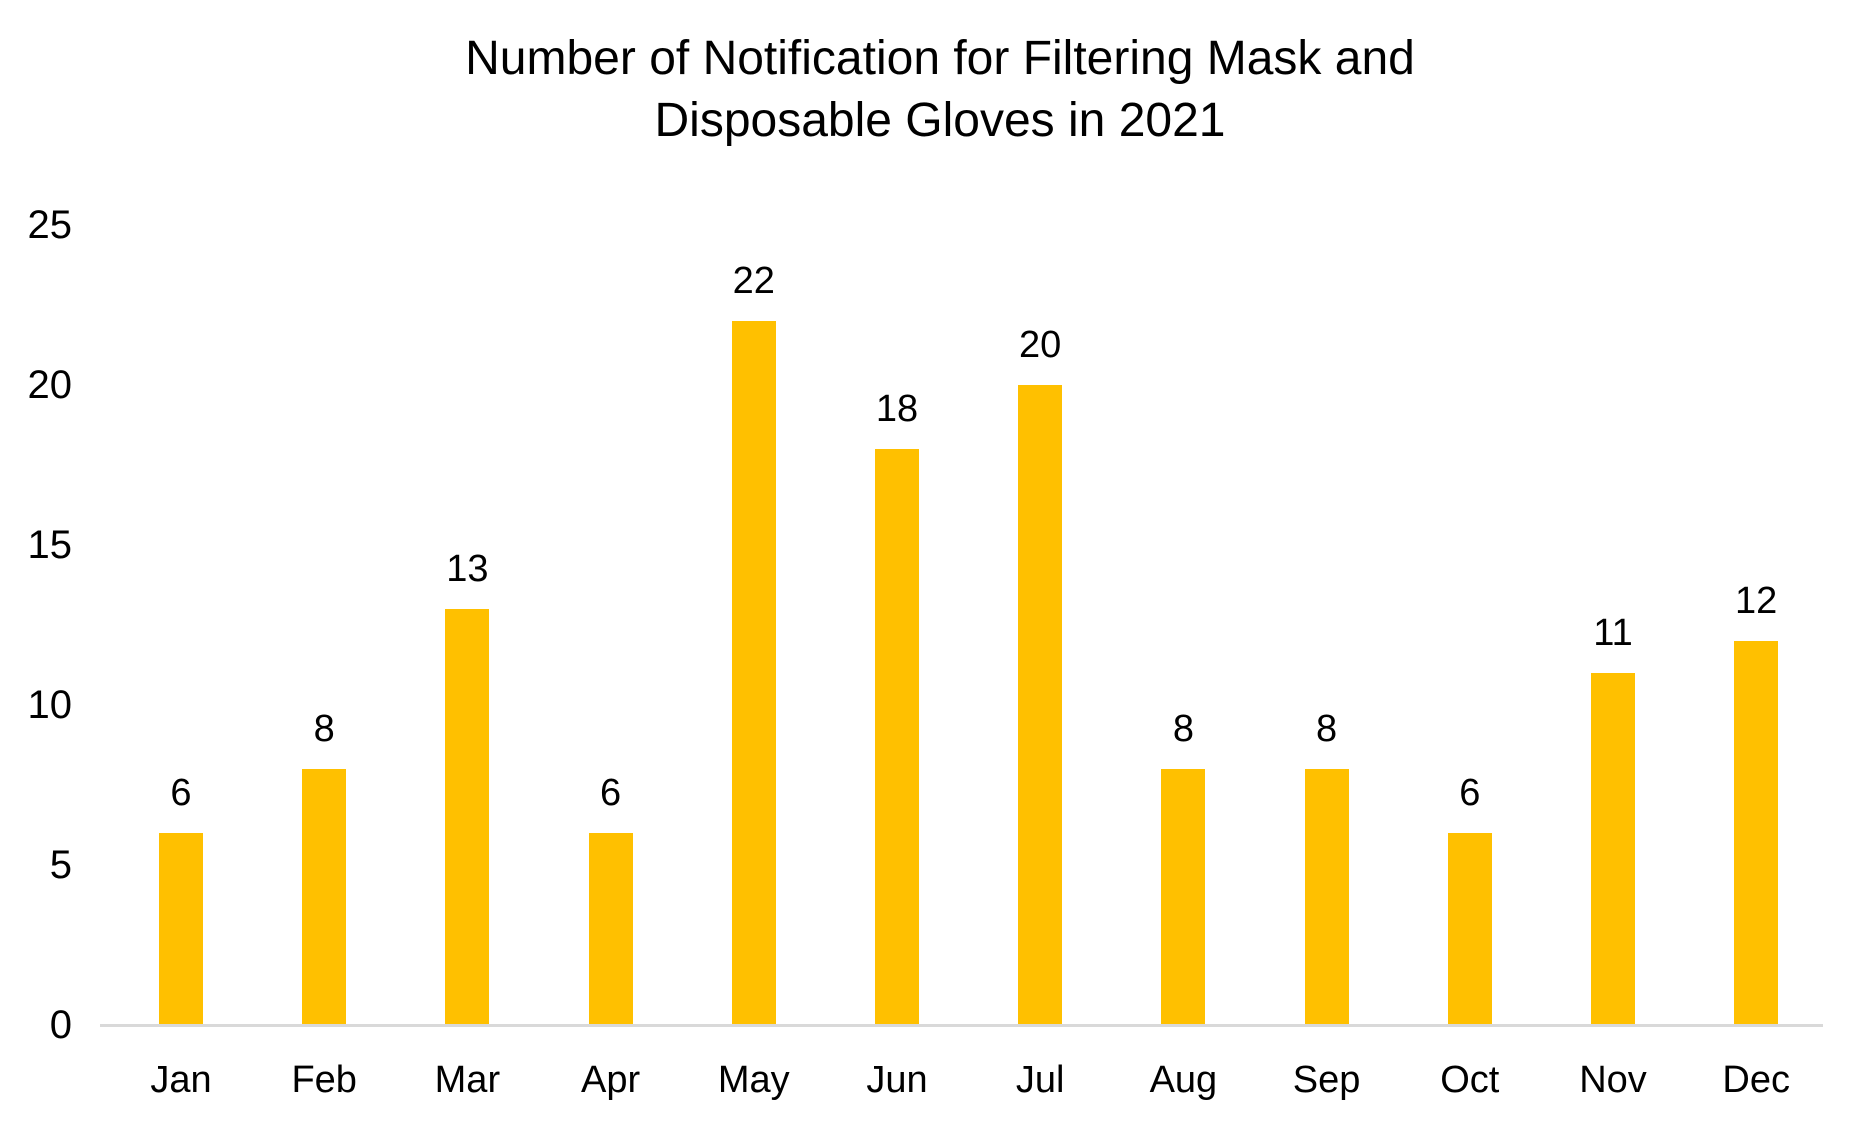 The width and height of the screenshot is (1873, 1132). Describe the element at coordinates (940, 120) in the screenshot. I see `chart-title-line-2: Disposable Gloves in 2021` at that location.